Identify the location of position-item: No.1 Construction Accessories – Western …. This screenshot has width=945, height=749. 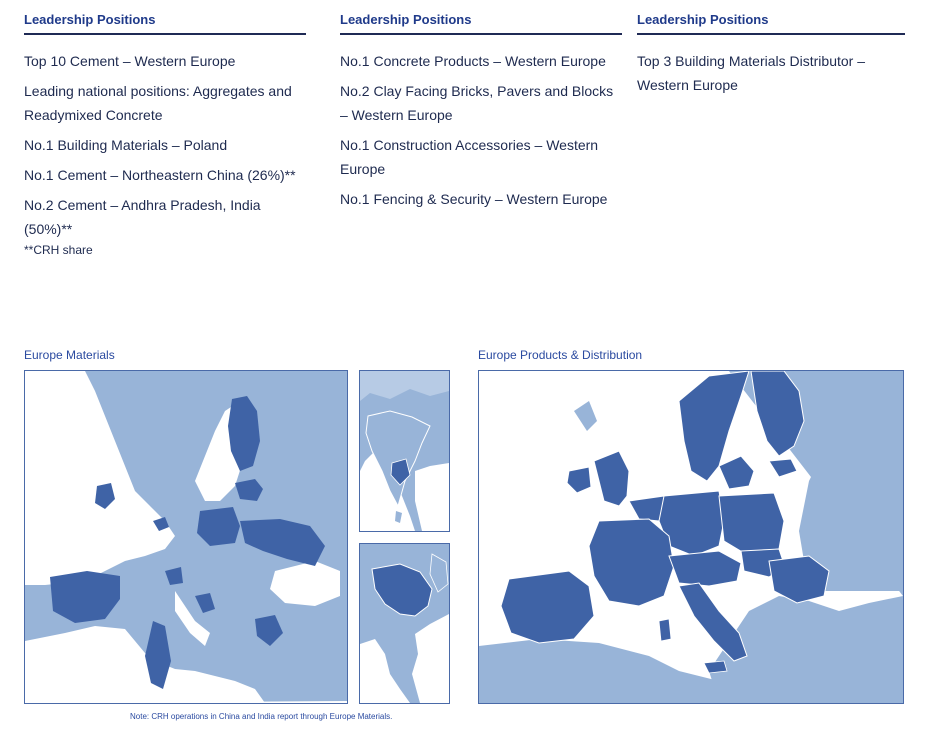
(469, 157).